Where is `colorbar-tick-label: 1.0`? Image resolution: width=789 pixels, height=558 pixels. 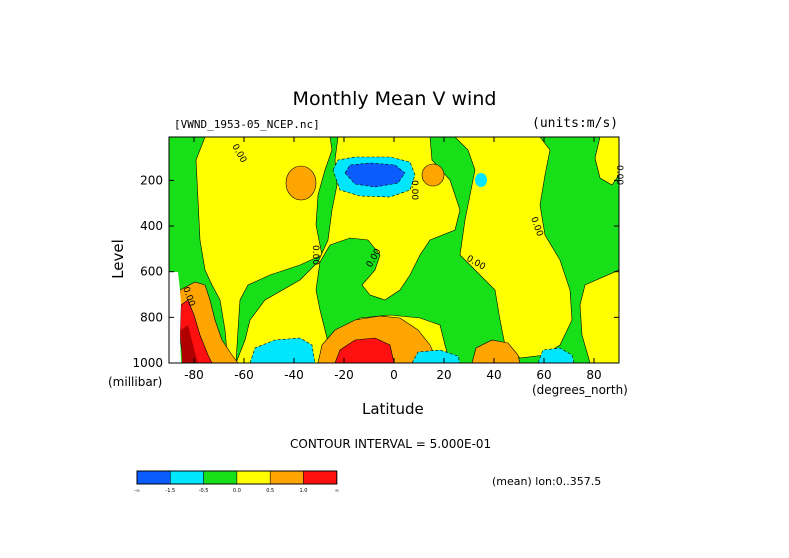
colorbar-tick-label: 1.0 is located at coordinates (304, 491).